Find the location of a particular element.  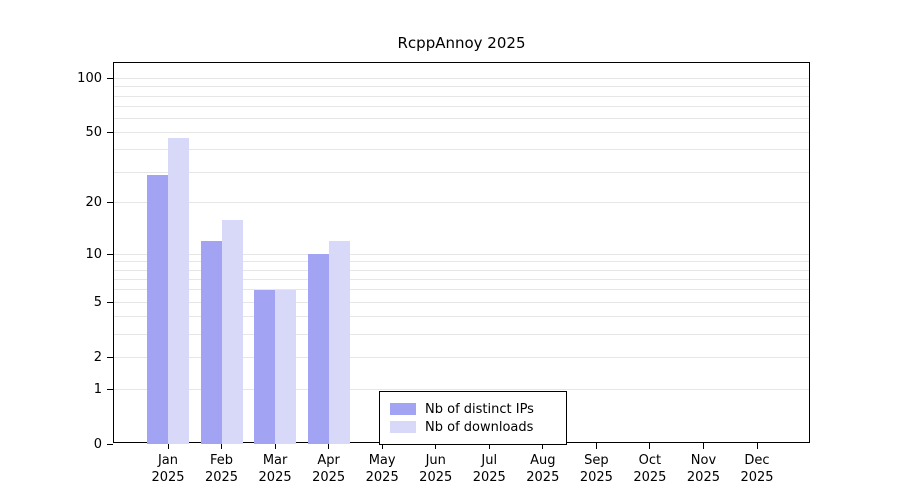

x-tick-label: Mar 2025 is located at coordinates (275, 469).